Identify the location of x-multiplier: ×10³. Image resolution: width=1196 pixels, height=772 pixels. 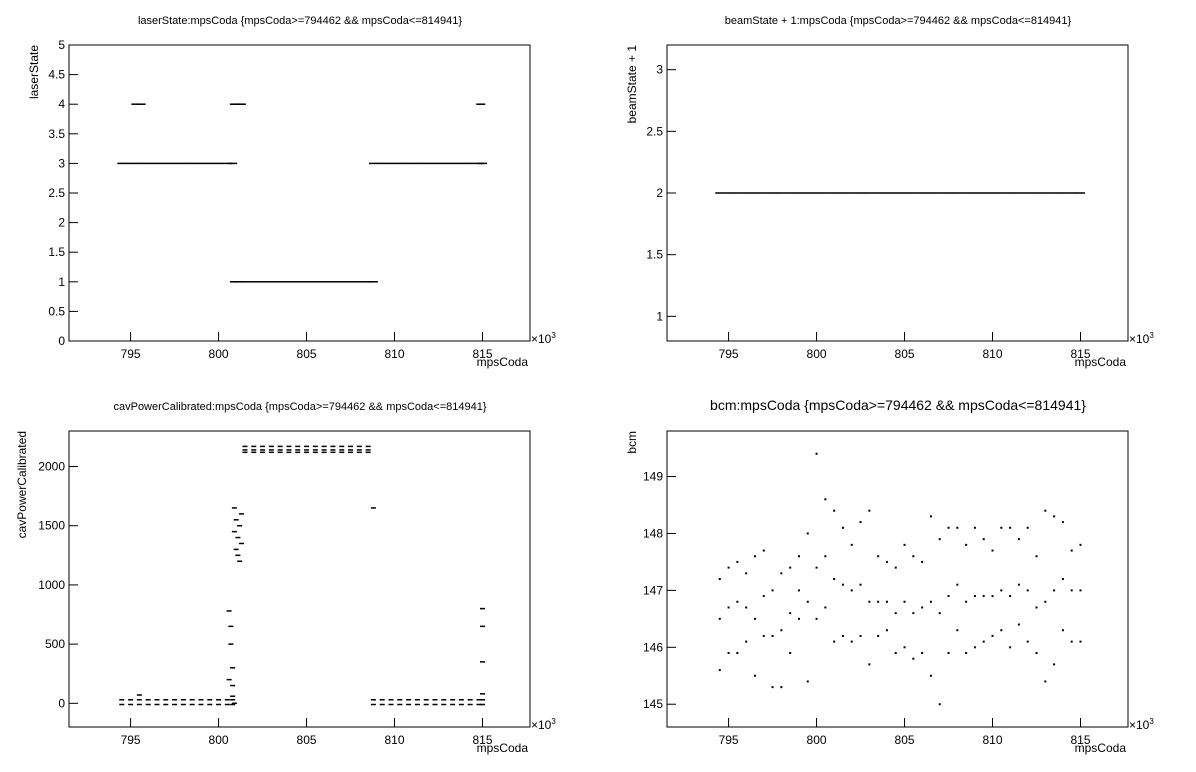
(1141, 338).